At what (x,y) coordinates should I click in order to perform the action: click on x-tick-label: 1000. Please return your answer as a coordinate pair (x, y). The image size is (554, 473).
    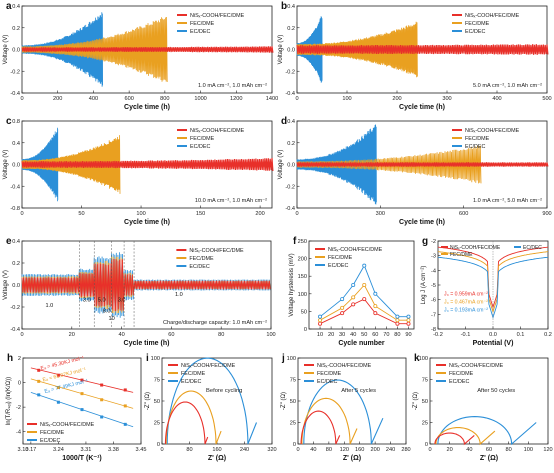
    Looking at the image, I should click on (200, 99).